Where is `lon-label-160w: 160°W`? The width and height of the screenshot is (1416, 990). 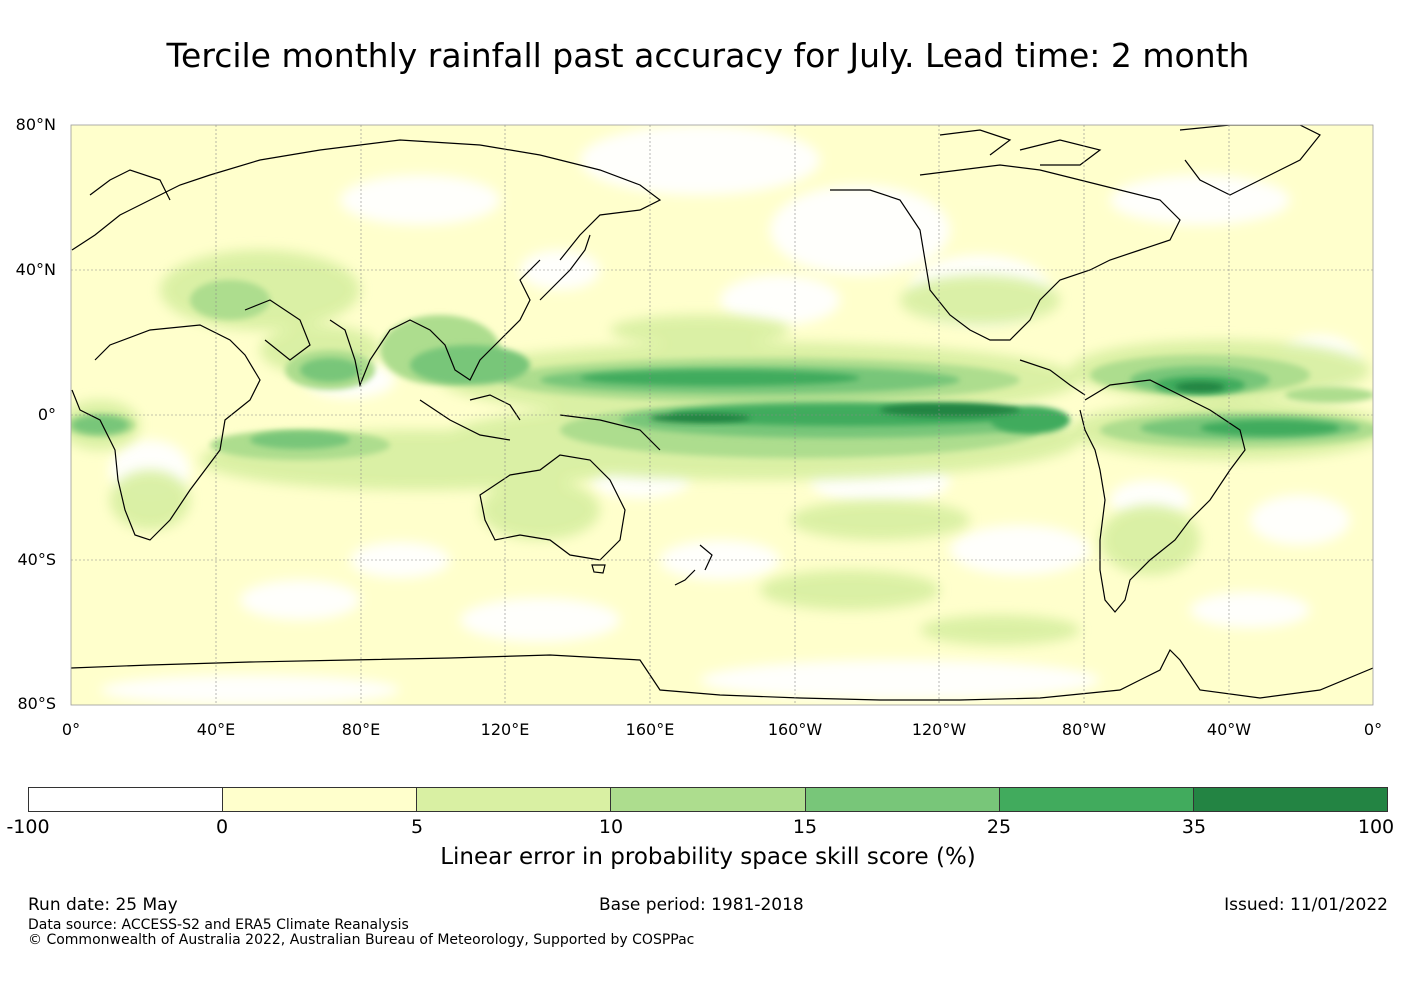 lon-label-160w: 160°W is located at coordinates (795, 729).